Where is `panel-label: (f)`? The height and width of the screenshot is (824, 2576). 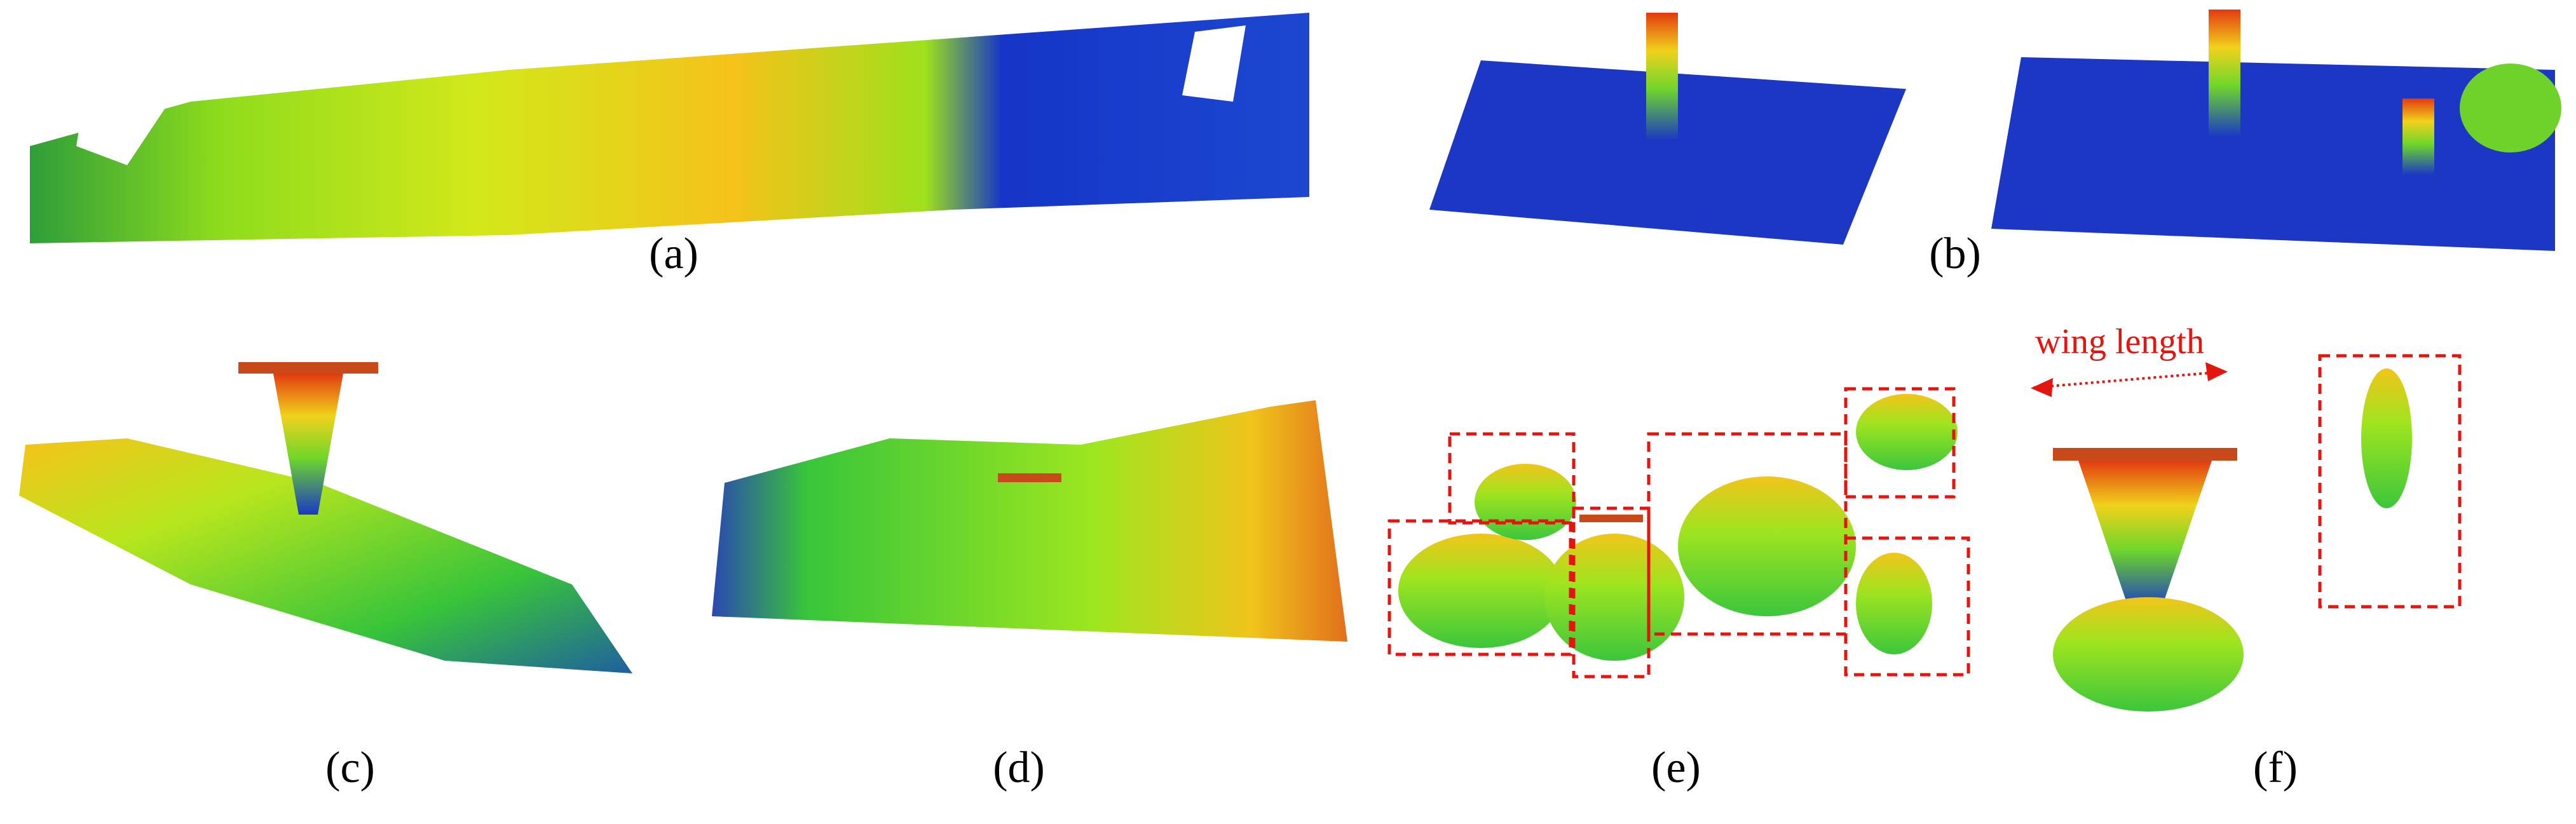 panel-label: (f) is located at coordinates (2275, 767).